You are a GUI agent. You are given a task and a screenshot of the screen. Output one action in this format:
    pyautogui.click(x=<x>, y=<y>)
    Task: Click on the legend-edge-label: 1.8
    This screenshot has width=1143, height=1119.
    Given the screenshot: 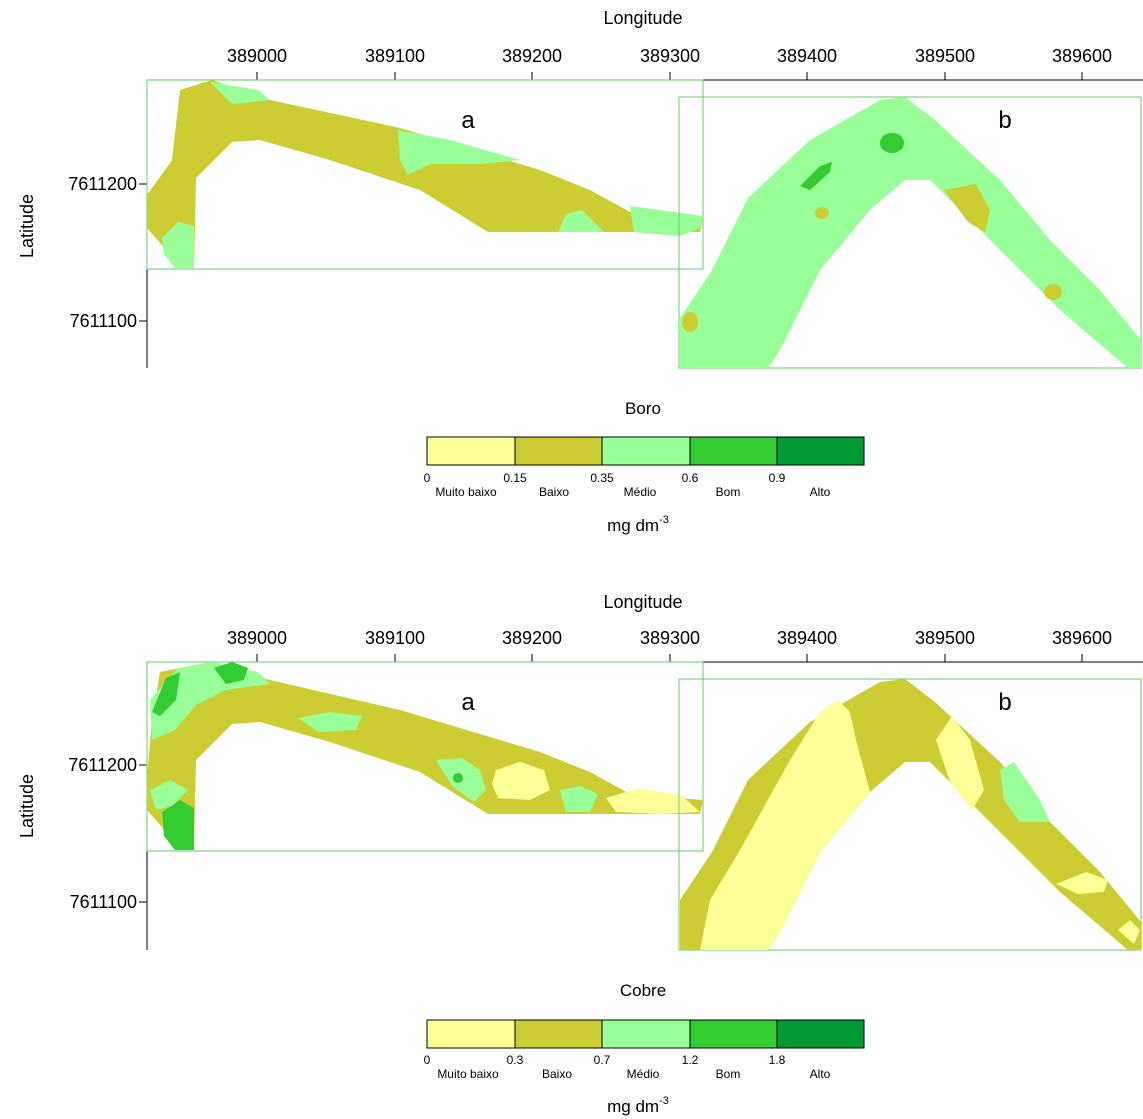 What is the action you would take?
    pyautogui.click(x=777, y=1060)
    